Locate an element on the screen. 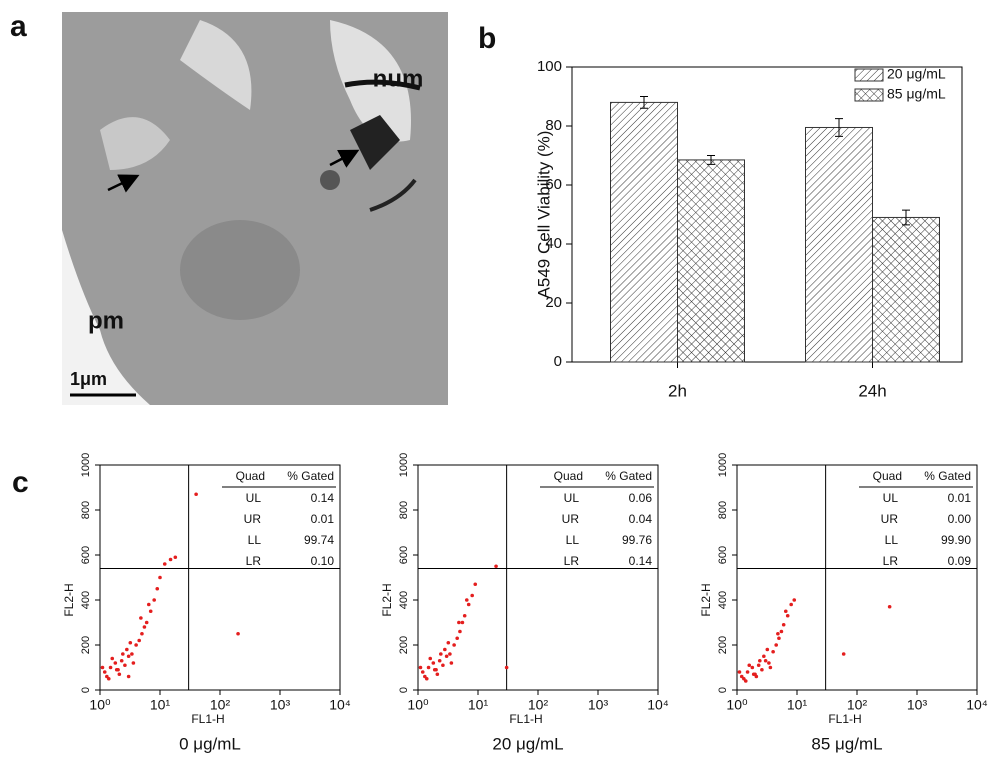 The image size is (991, 765). table-cell: 0.04 is located at coordinates (641, 519).